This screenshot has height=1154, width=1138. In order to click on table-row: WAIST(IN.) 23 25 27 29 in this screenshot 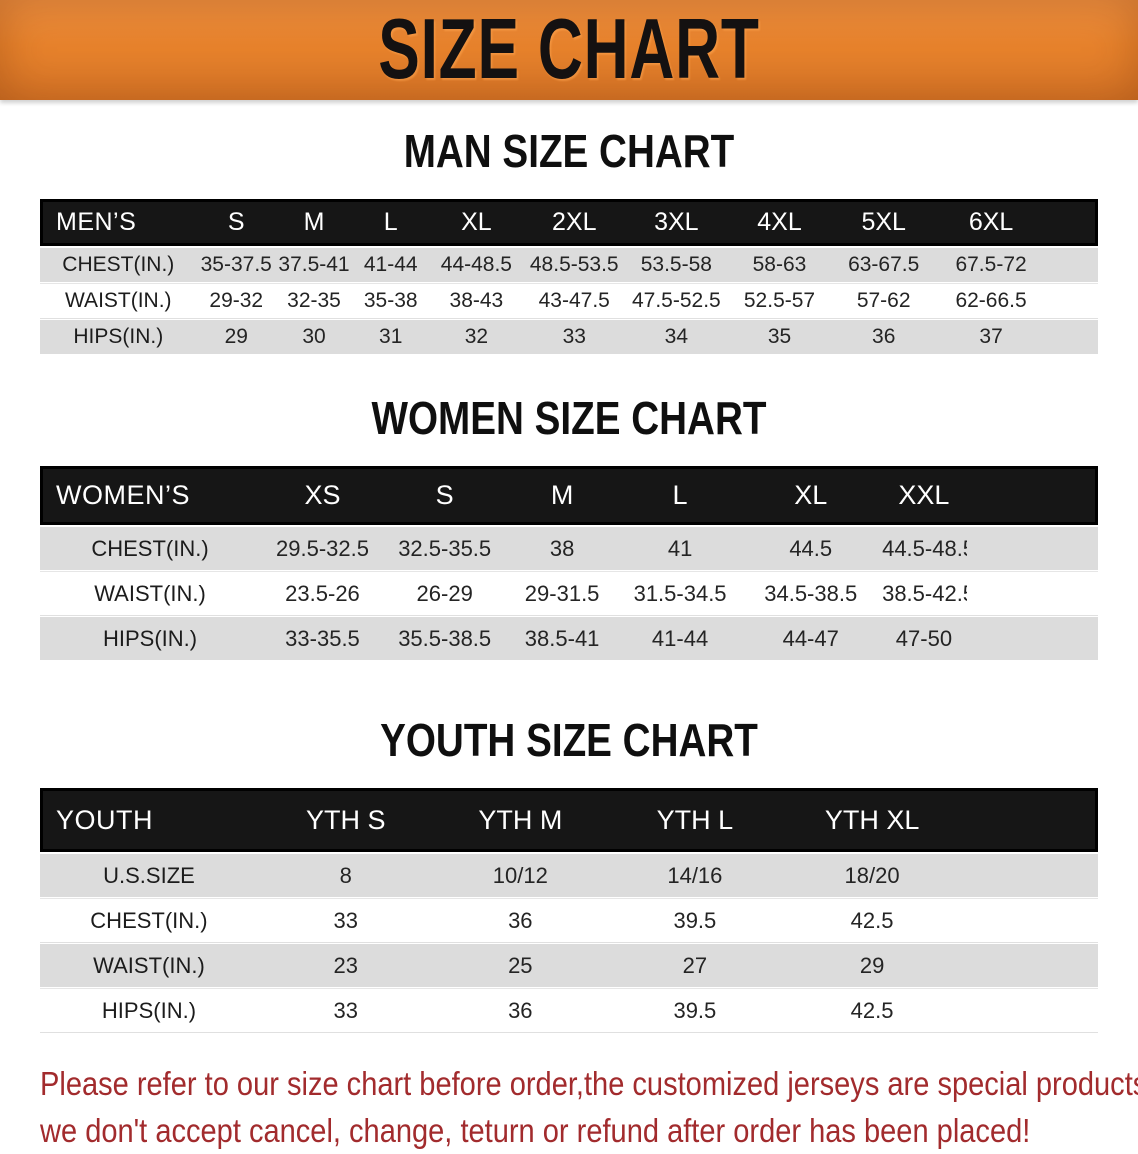, I will do `click(569, 965)`.